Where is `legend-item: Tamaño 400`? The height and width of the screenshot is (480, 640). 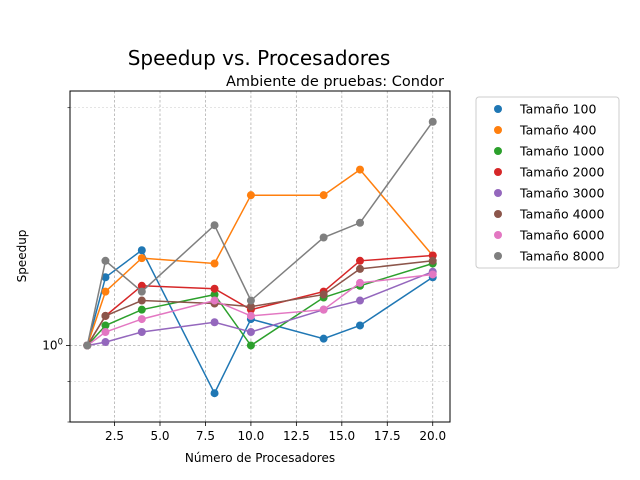 legend-item: Tamaño 400 is located at coordinates (545, 130).